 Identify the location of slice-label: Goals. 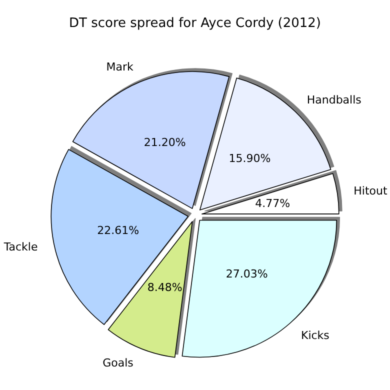
(118, 363).